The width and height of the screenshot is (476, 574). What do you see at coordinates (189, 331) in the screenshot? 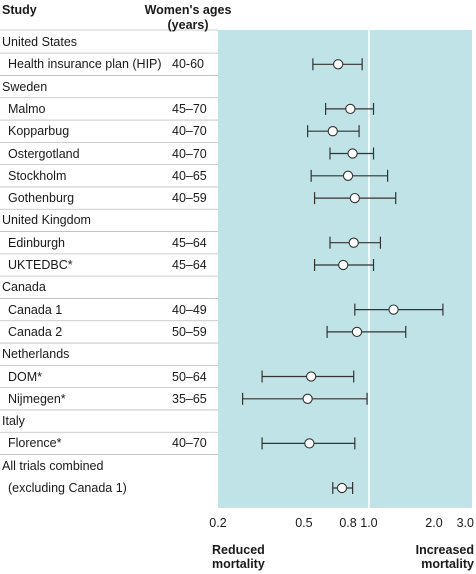
I see `ages-value: 50–59` at bounding box center [189, 331].